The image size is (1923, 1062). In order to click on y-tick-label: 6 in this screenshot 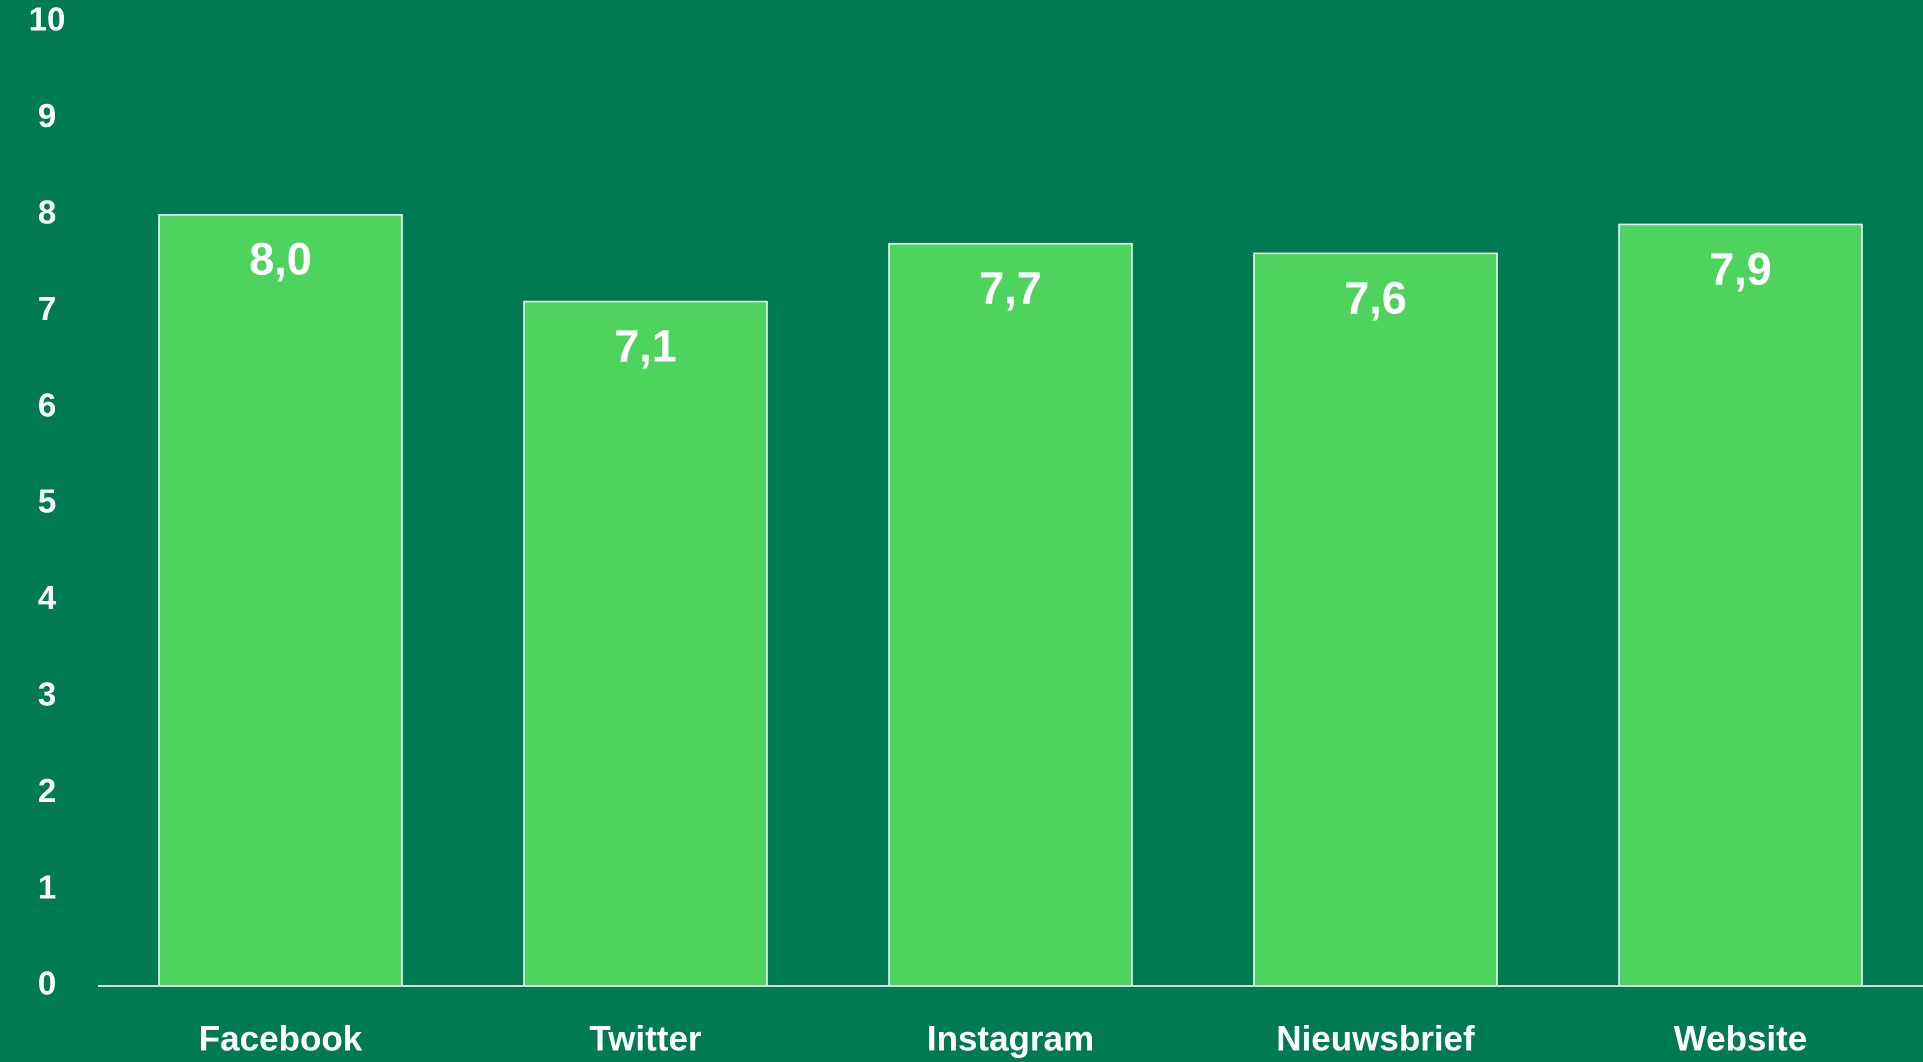, I will do `click(47, 404)`.